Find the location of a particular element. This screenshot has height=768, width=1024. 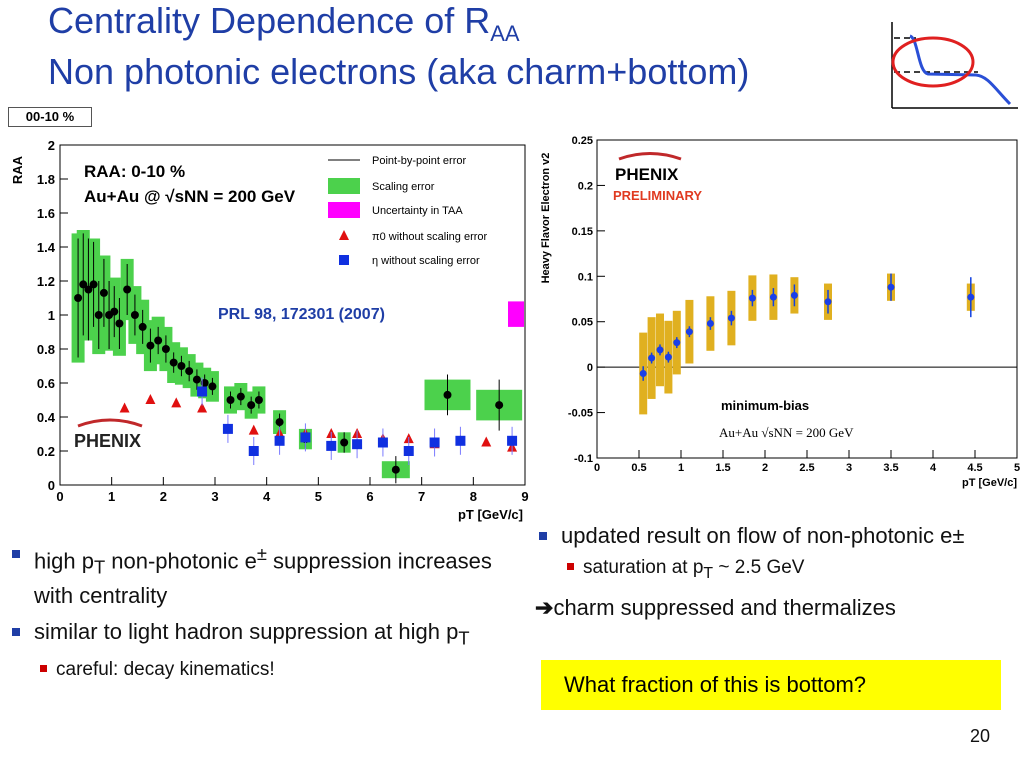

annotation-main: RAA: 0-10 % is located at coordinates (134, 171).